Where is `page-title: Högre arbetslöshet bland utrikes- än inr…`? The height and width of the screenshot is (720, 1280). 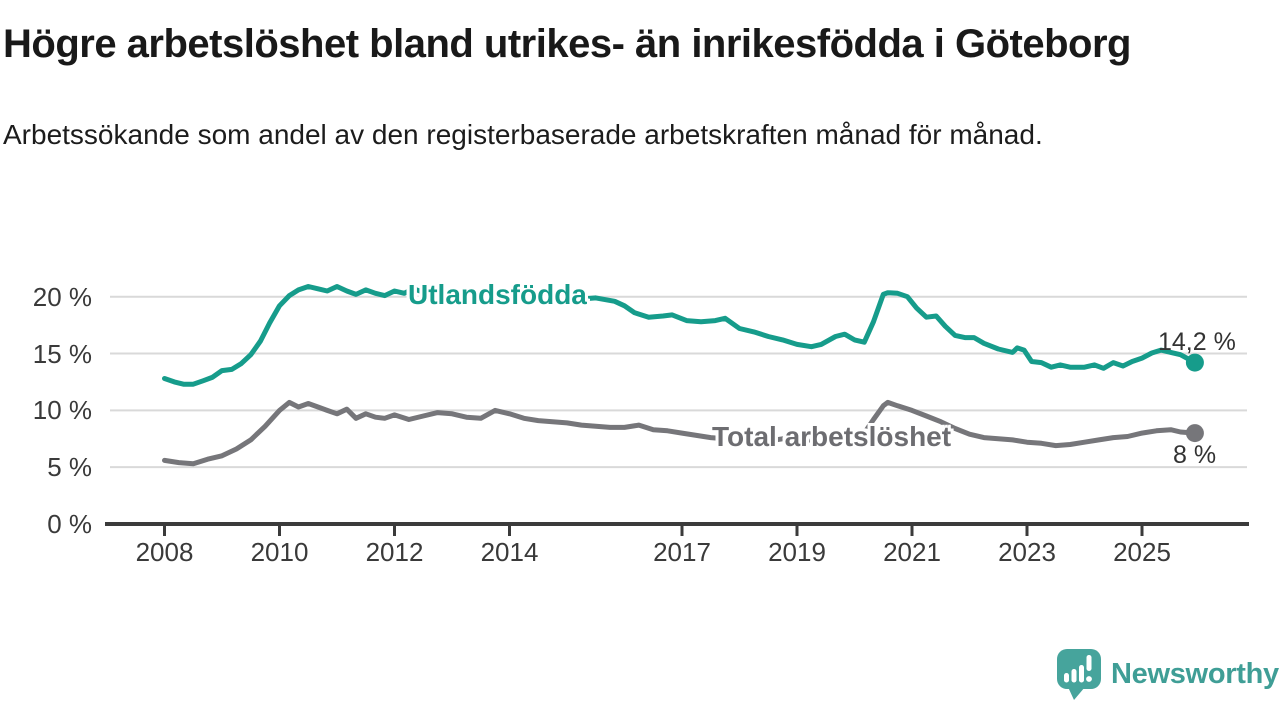
page-title: Högre arbetslöshet bland utrikes- än inr… is located at coordinates (567, 44).